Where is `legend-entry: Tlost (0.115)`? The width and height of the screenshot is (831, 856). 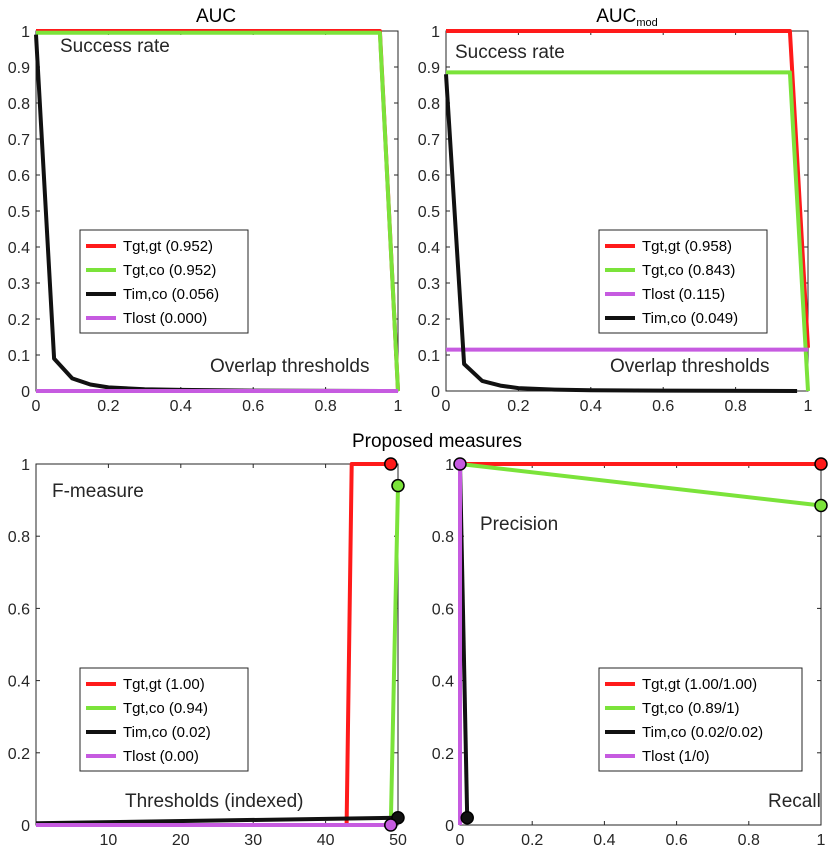 legend-entry: Tlost (0.115) is located at coordinates (683, 294).